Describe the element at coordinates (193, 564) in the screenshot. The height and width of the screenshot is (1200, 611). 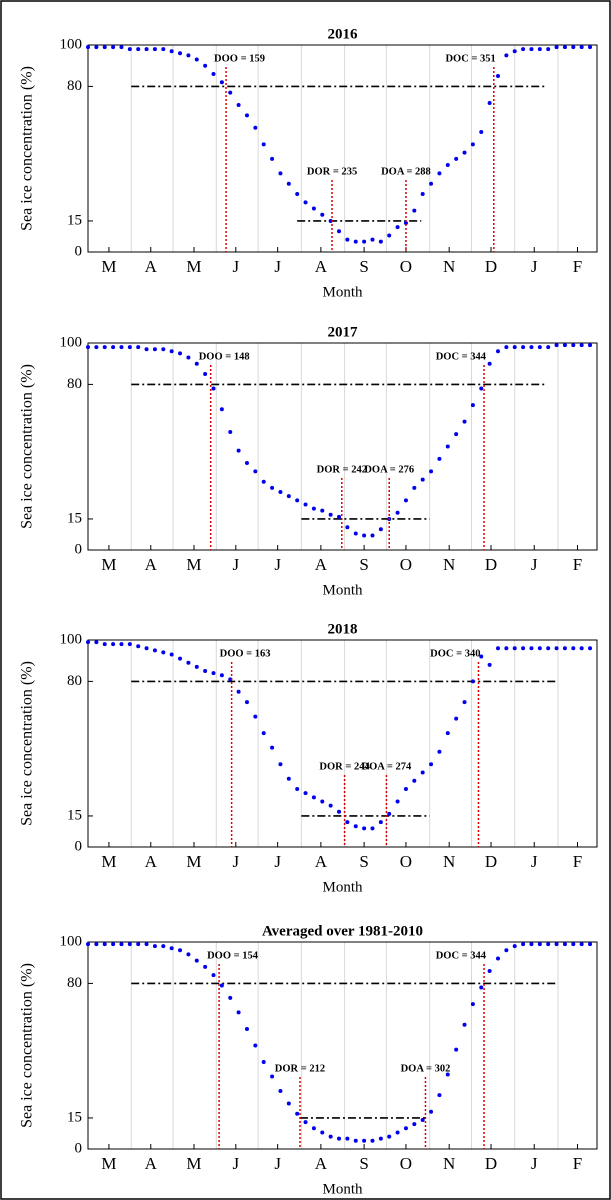
I see `x-tick-label: M` at that location.